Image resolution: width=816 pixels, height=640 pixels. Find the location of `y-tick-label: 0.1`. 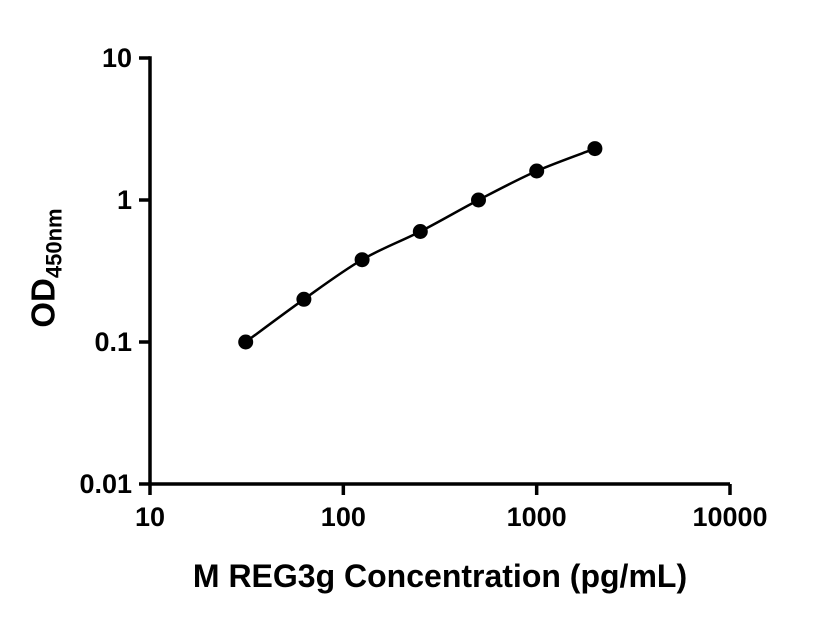

y-tick-label: 0.1 is located at coordinates (113, 342).